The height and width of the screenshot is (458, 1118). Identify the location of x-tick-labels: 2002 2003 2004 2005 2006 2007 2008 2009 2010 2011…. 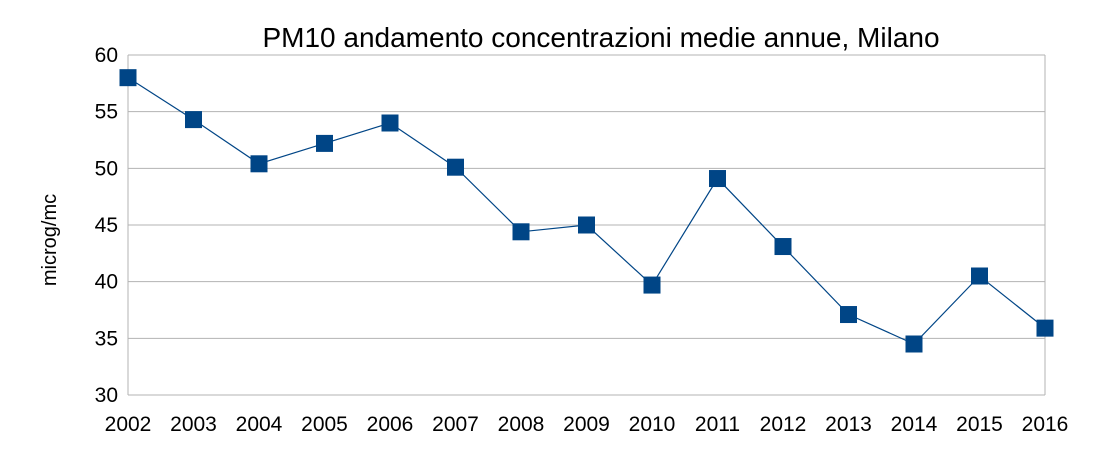
(587, 424).